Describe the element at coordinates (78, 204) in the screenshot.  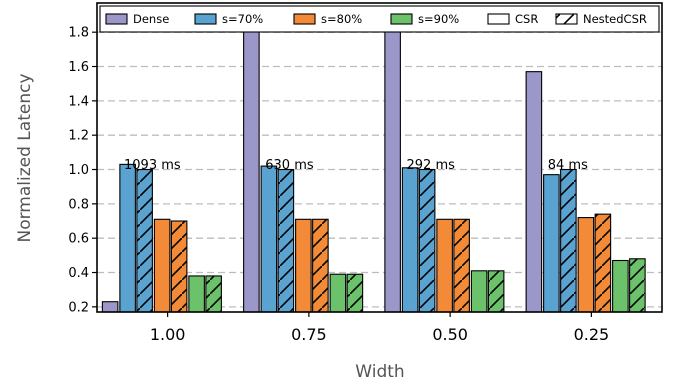
I see `y-tick-label: 0.8` at that location.